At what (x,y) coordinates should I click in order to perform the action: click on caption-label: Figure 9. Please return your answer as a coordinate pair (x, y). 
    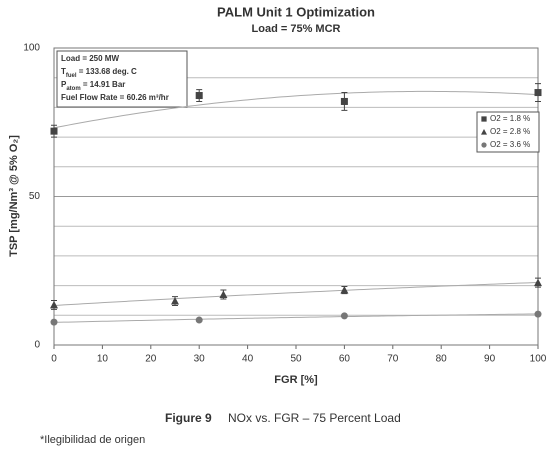
    Looking at the image, I should click on (188, 418).